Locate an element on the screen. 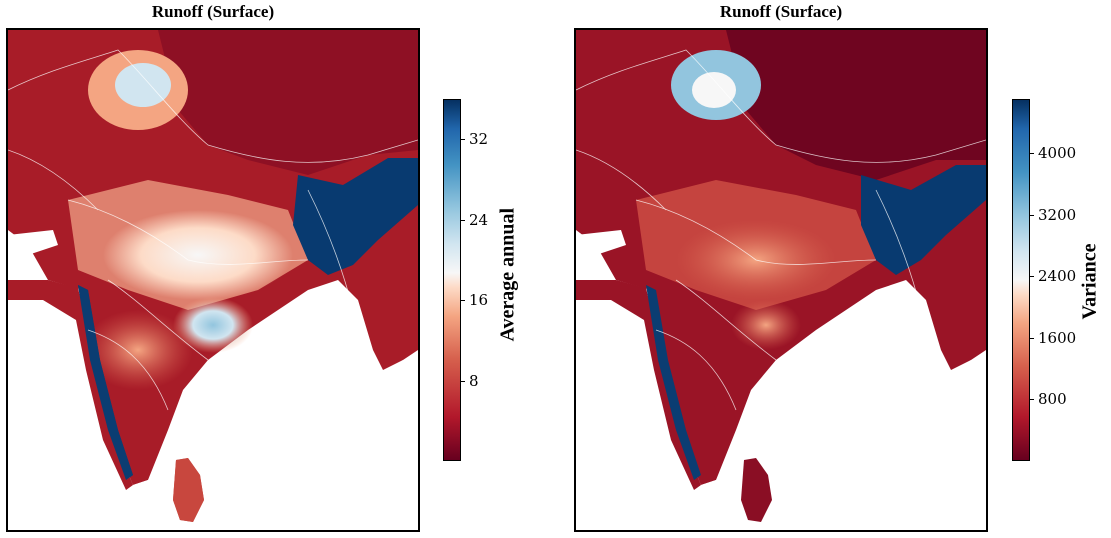  colorbar-variance is located at coordinates (1021, 280).